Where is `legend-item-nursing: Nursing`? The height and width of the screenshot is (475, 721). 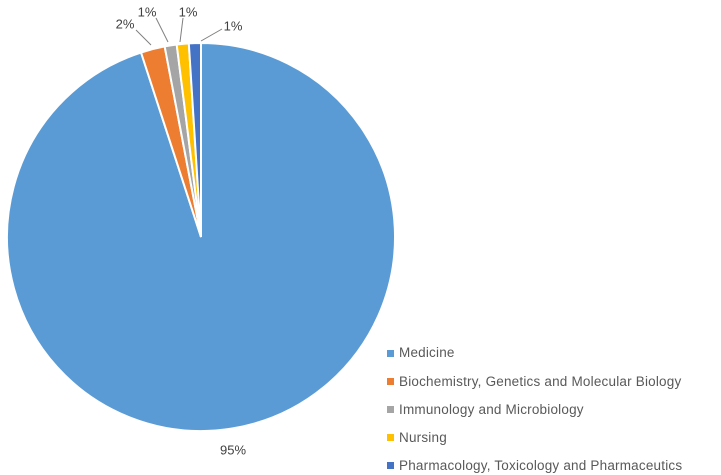 legend-item-nursing: Nursing is located at coordinates (554, 438).